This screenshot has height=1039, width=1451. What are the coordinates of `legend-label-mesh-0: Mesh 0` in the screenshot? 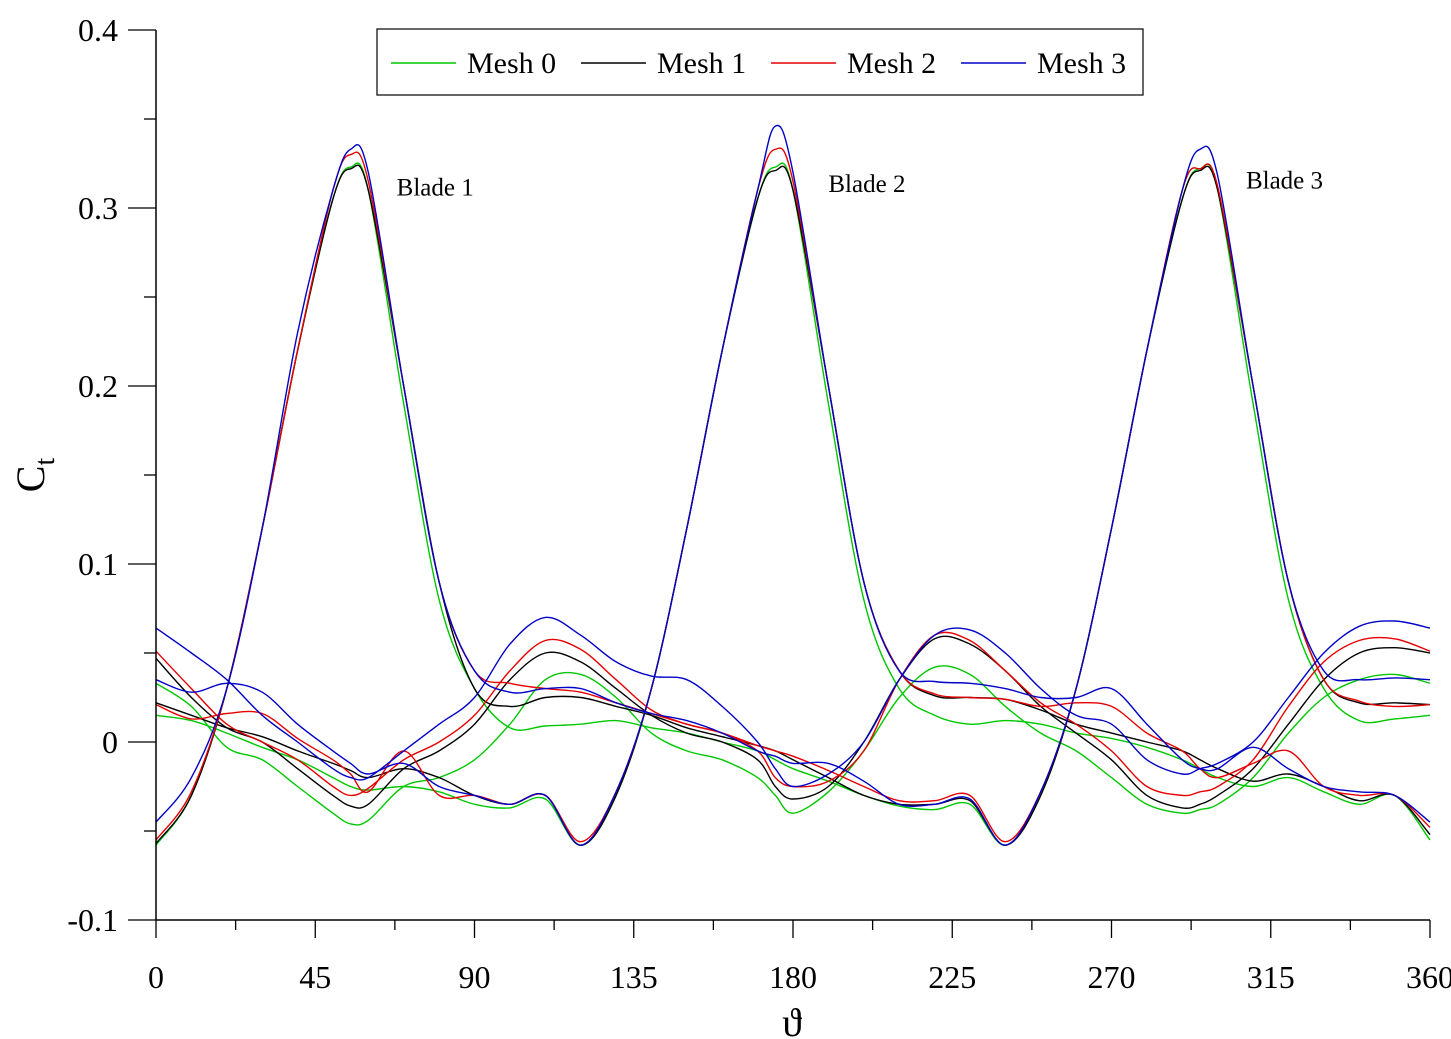 It's located at (511, 63).